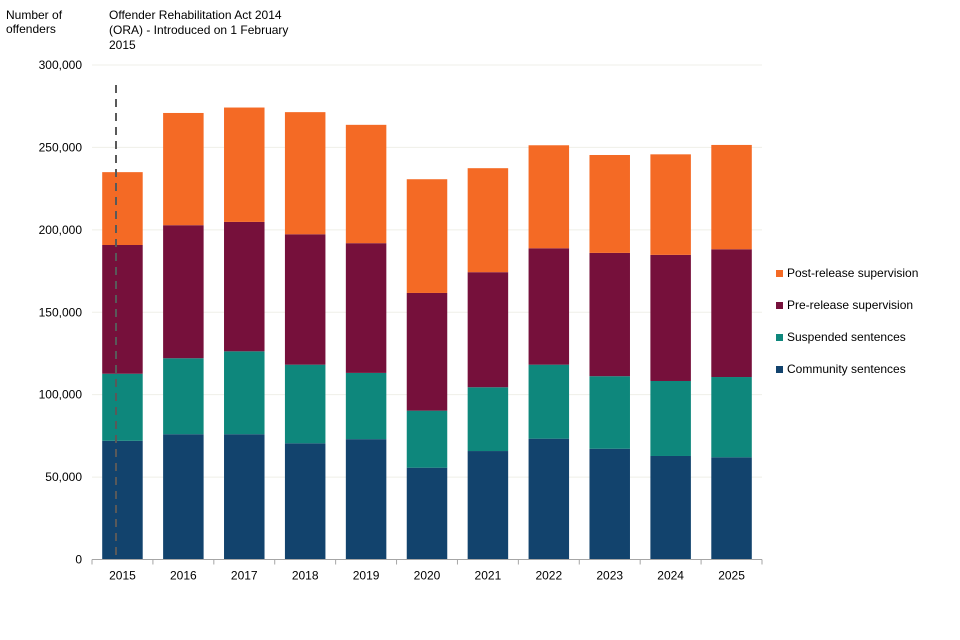 This screenshot has height=640, width=960. Describe the element at coordinates (305, 576) in the screenshot. I see `x-tick-label: 2018` at that location.